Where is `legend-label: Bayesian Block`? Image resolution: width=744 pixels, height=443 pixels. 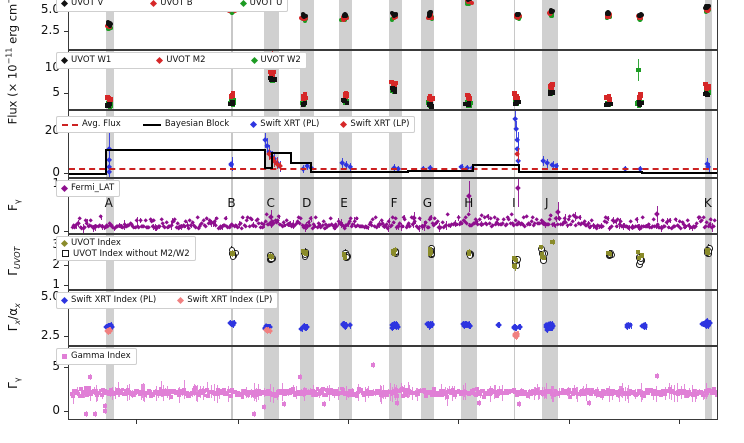 legend-label: Bayesian Block is located at coordinates (197, 124).